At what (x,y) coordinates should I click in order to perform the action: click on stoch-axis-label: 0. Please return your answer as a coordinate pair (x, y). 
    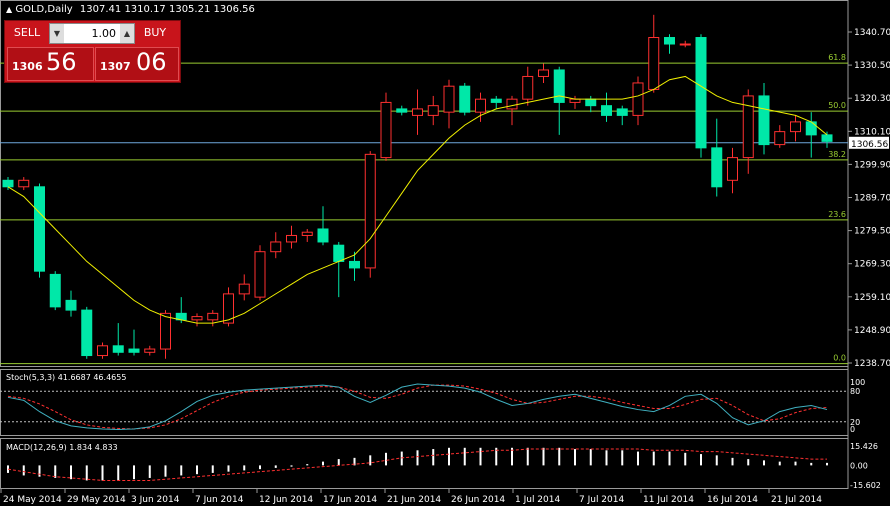
    Looking at the image, I should click on (852, 429).